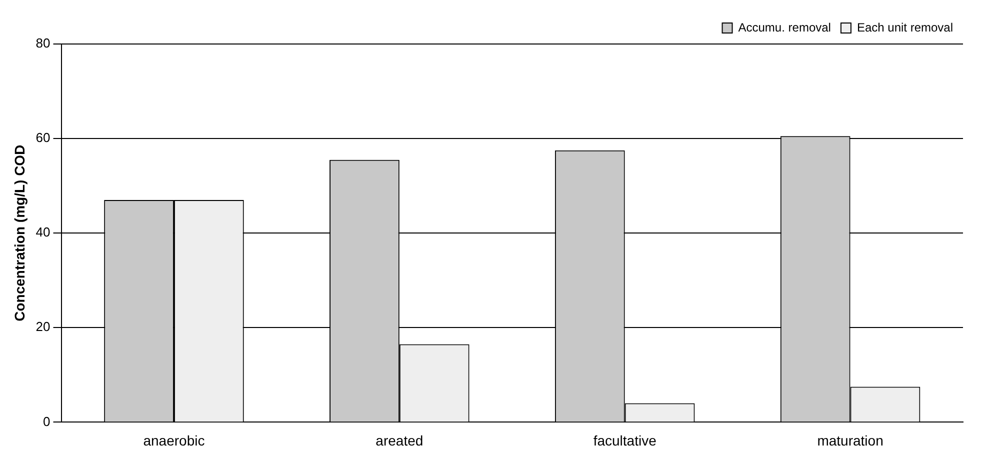 The image size is (985, 465). What do you see at coordinates (784, 27) in the screenshot?
I see `legend-label: Accumu. removal` at bounding box center [784, 27].